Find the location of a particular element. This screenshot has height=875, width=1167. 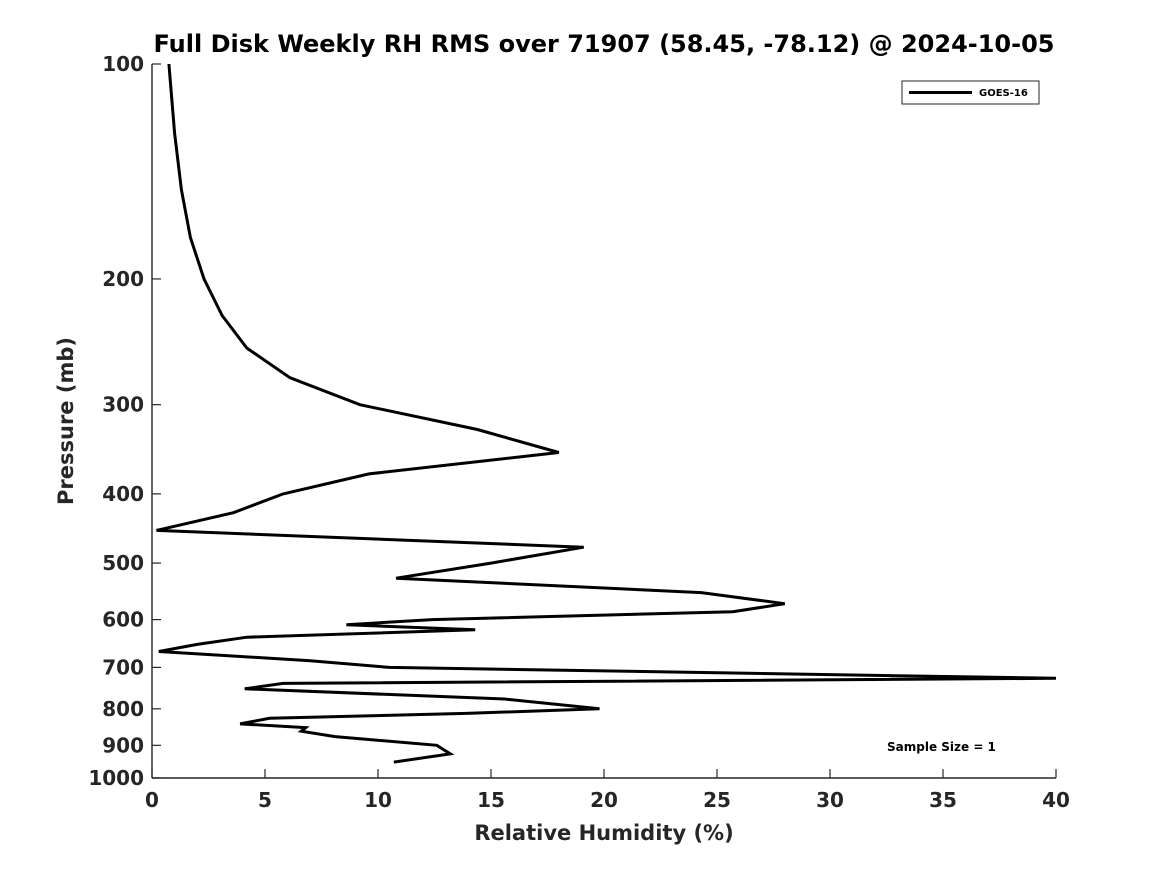

y-tick-label: 600 is located at coordinates (123, 620).